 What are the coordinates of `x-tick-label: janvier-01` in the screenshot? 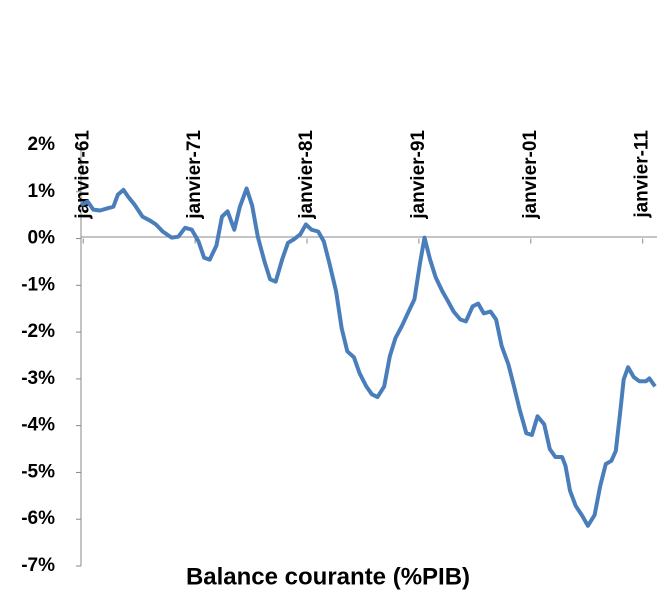 It's located at (530, 175).